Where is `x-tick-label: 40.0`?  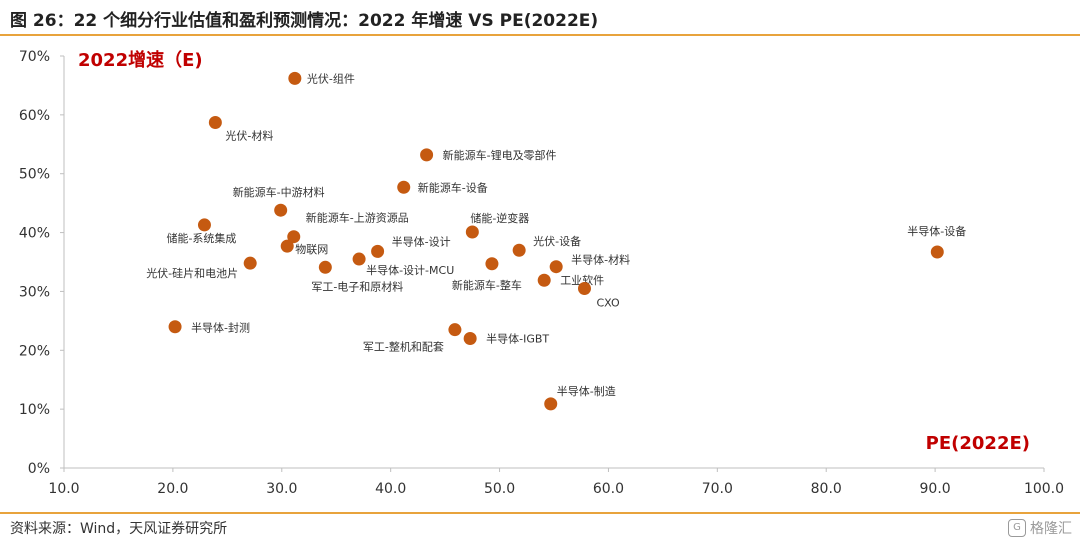 x-tick-label: 40.0 is located at coordinates (390, 489).